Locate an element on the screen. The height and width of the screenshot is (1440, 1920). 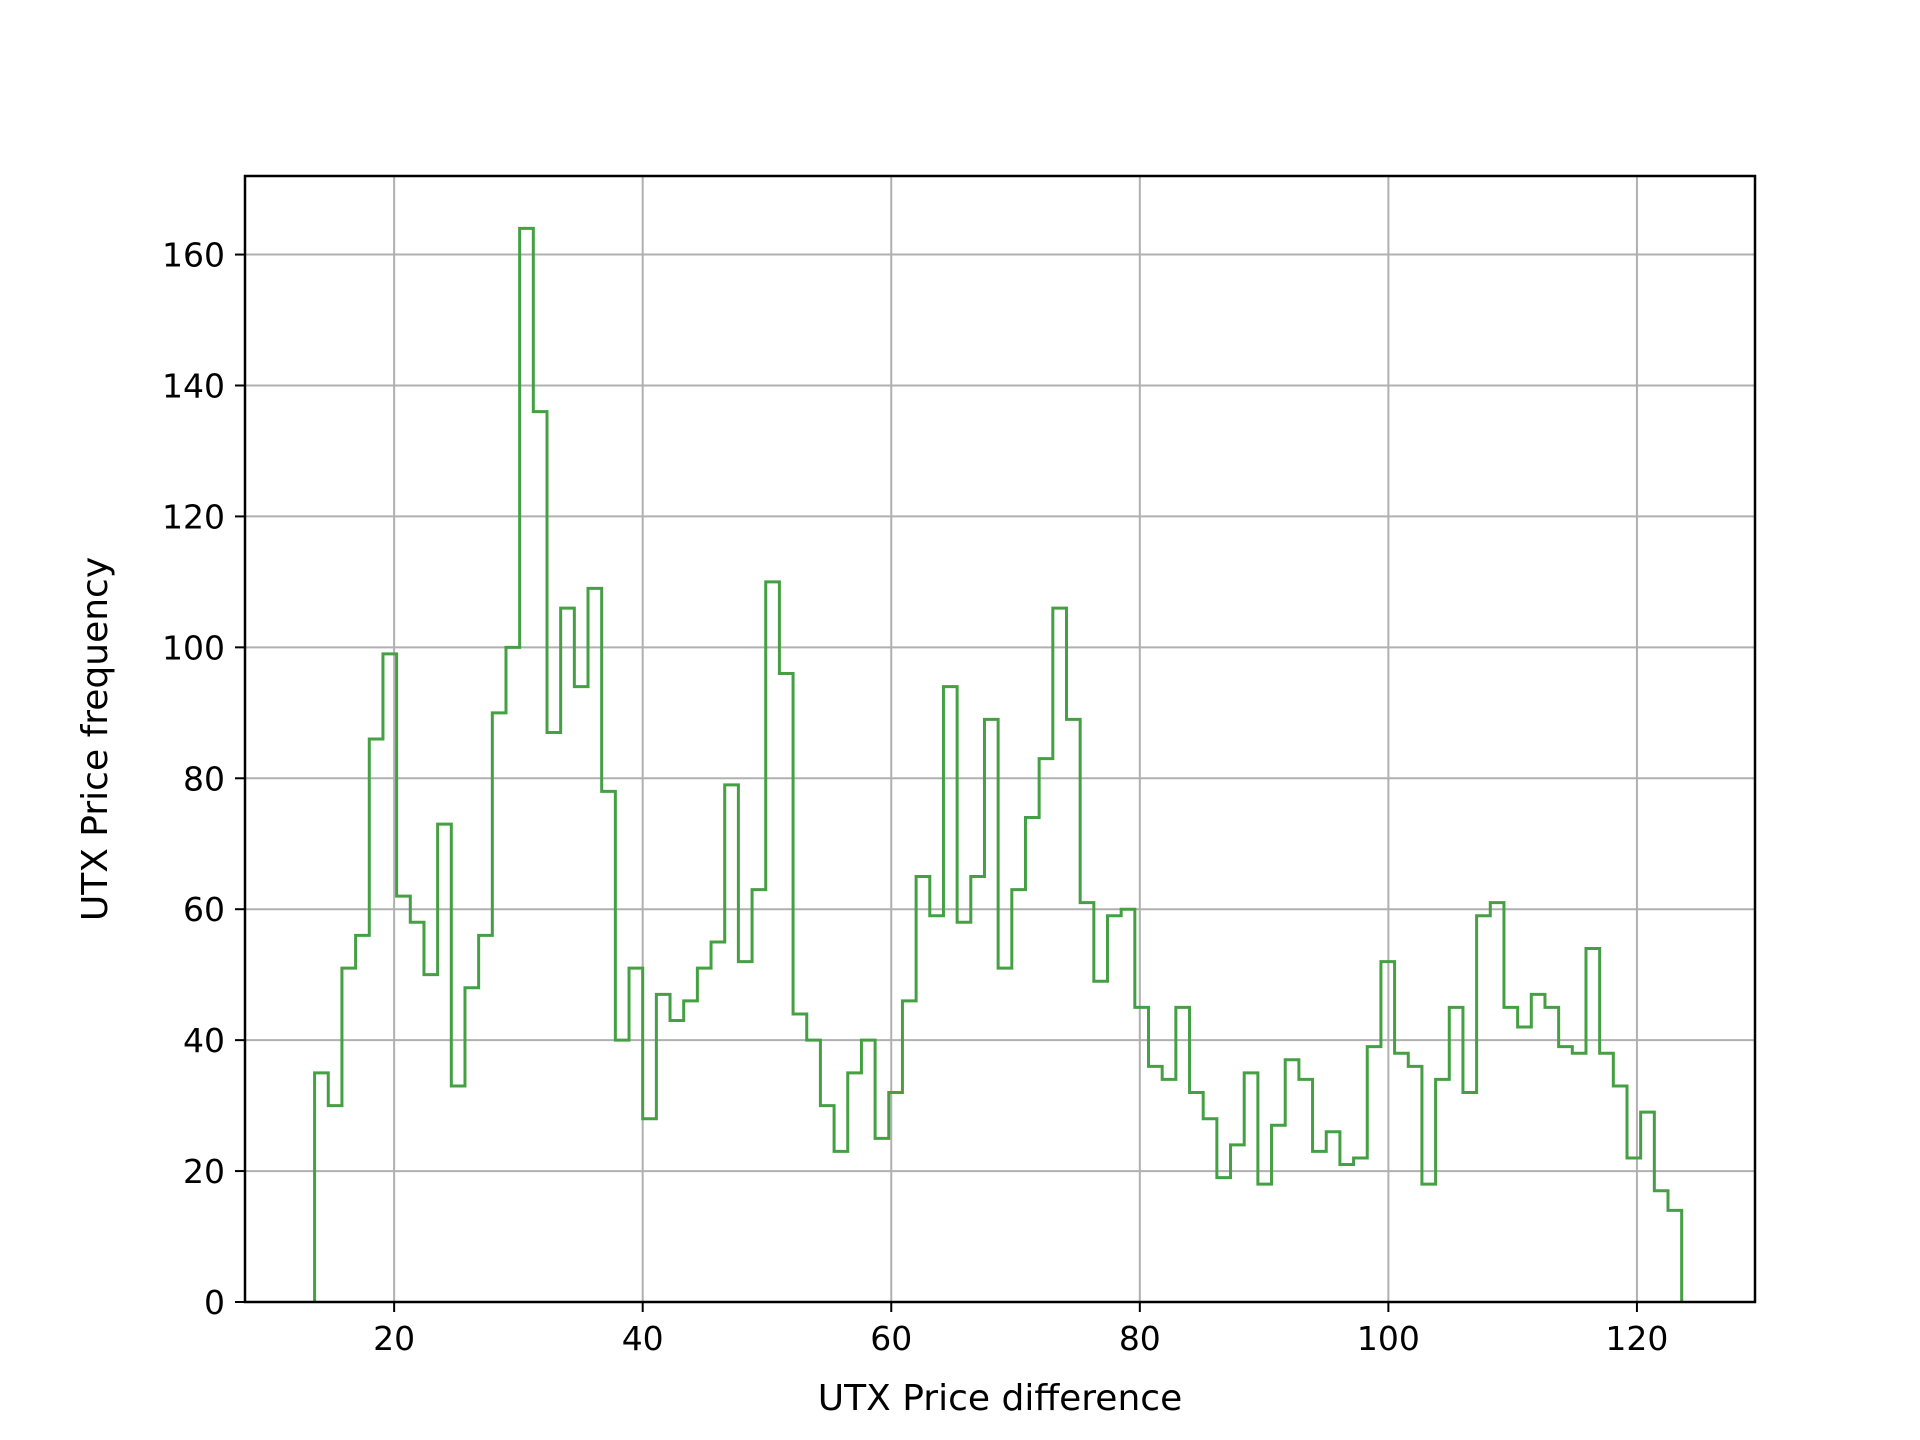
y-tick-label: 80 is located at coordinates (204, 778).